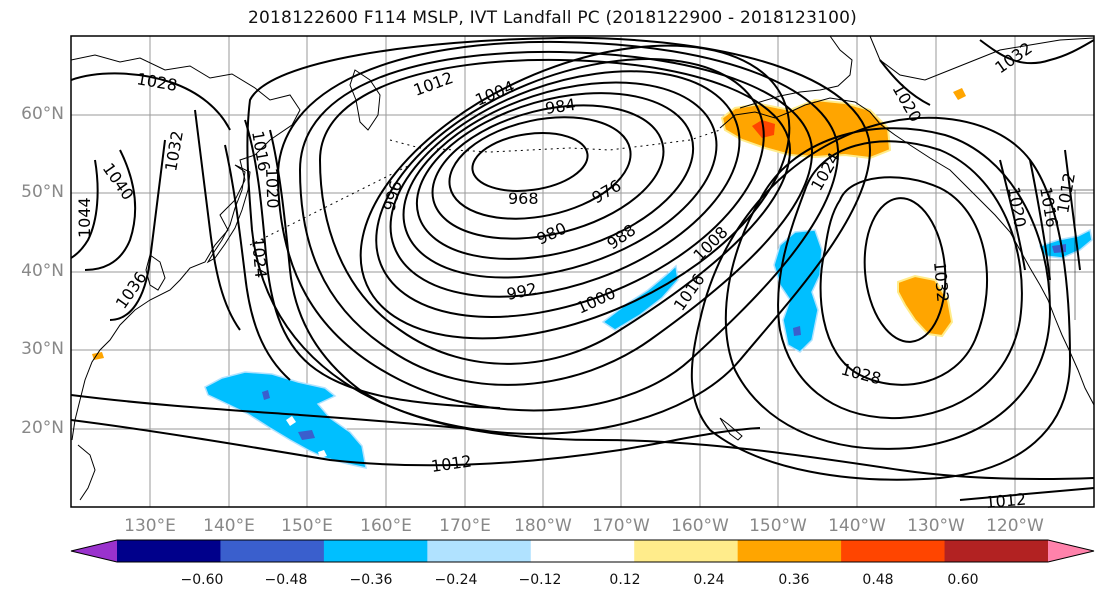  Describe the element at coordinates (94, 551) in the screenshot. I see `colorbar-extend-low` at that location.